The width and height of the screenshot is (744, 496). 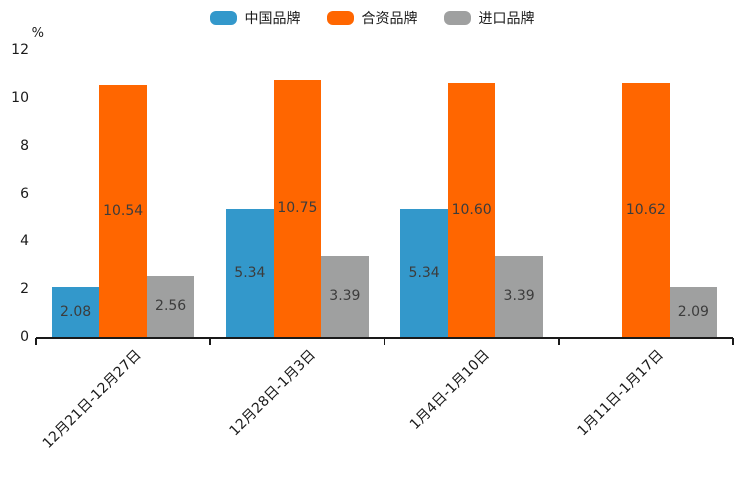 What do you see at coordinates (272, 393) in the screenshot?
I see `x-axis-label: 12月28日-1月3日` at bounding box center [272, 393].